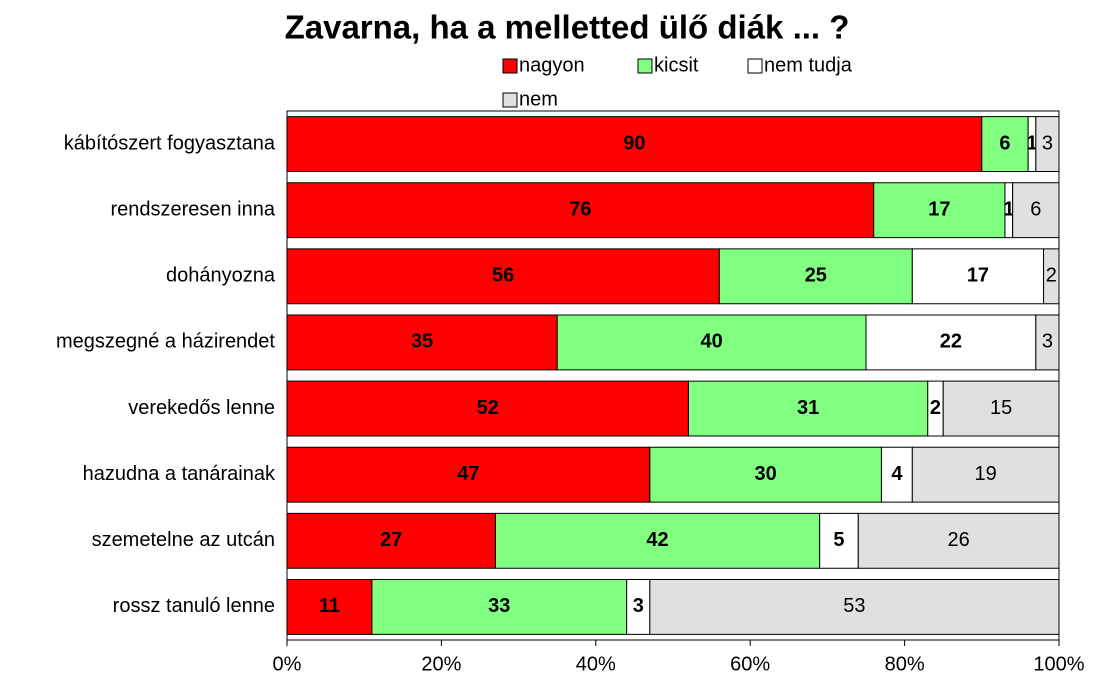 Image resolution: width=1095 pixels, height=678 pixels. Describe the element at coordinates (468, 474) in the screenshot. I see `value-label: 47` at that location.